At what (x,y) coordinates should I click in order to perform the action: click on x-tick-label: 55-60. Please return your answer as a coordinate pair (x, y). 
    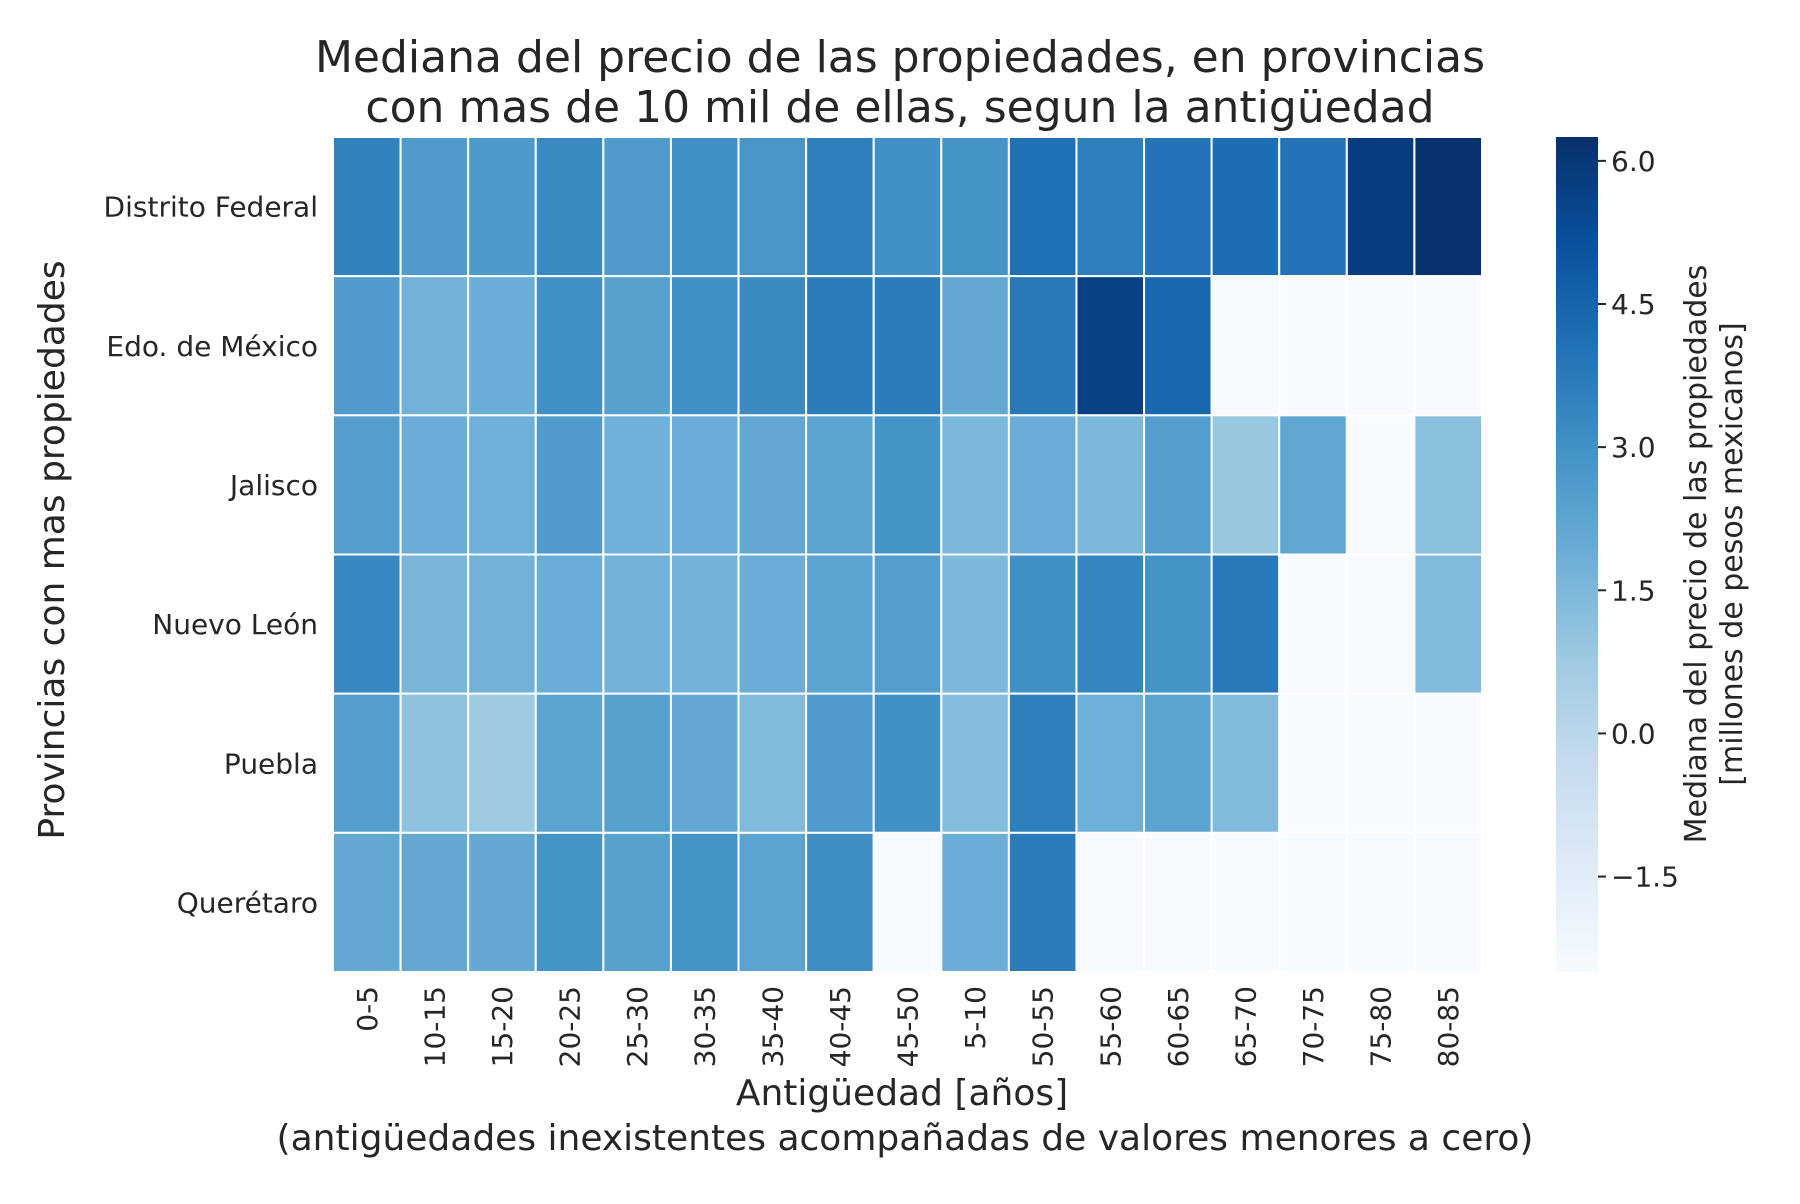
    Looking at the image, I should click on (1110, 1026).